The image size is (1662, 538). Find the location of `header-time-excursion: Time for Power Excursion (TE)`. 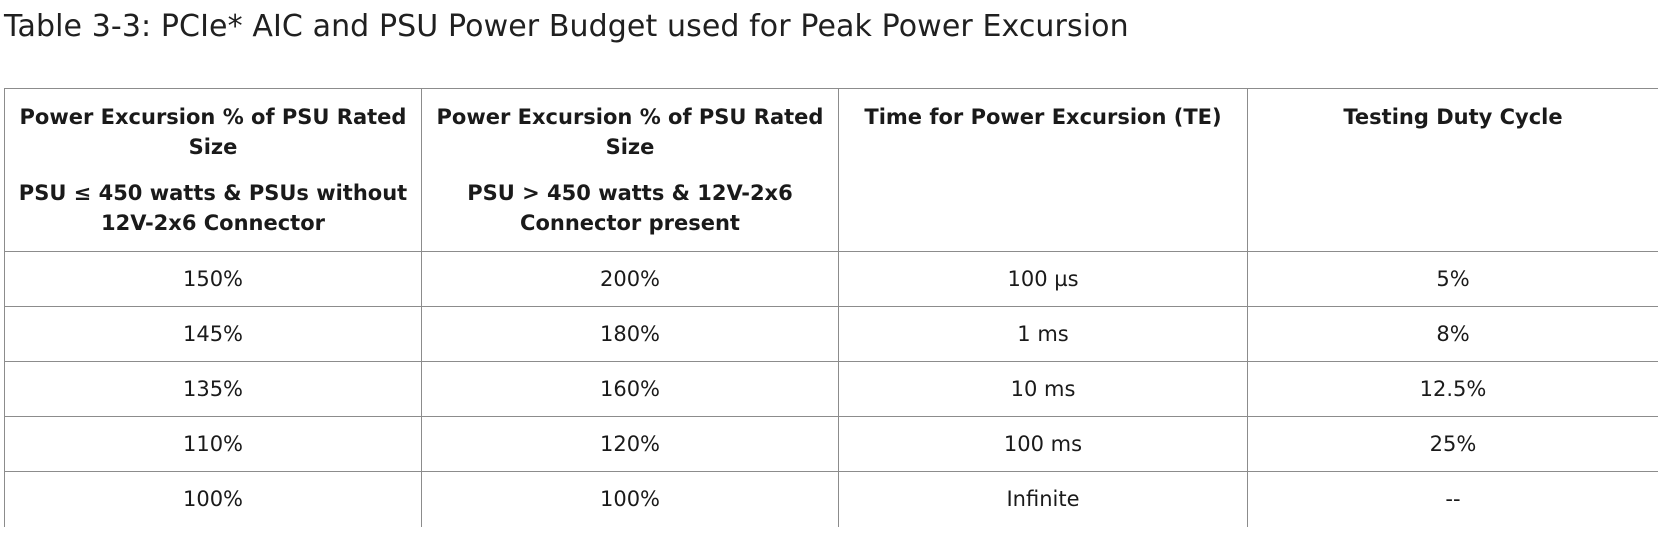

header-time-excursion: Time for Power Excursion (TE) is located at coordinates (1043, 170).